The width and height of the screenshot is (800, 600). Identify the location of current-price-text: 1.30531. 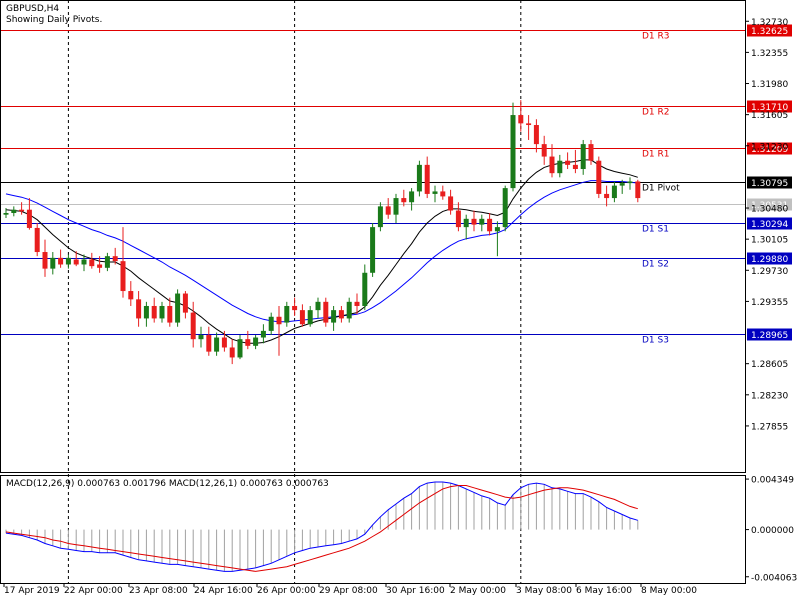
(769, 206).